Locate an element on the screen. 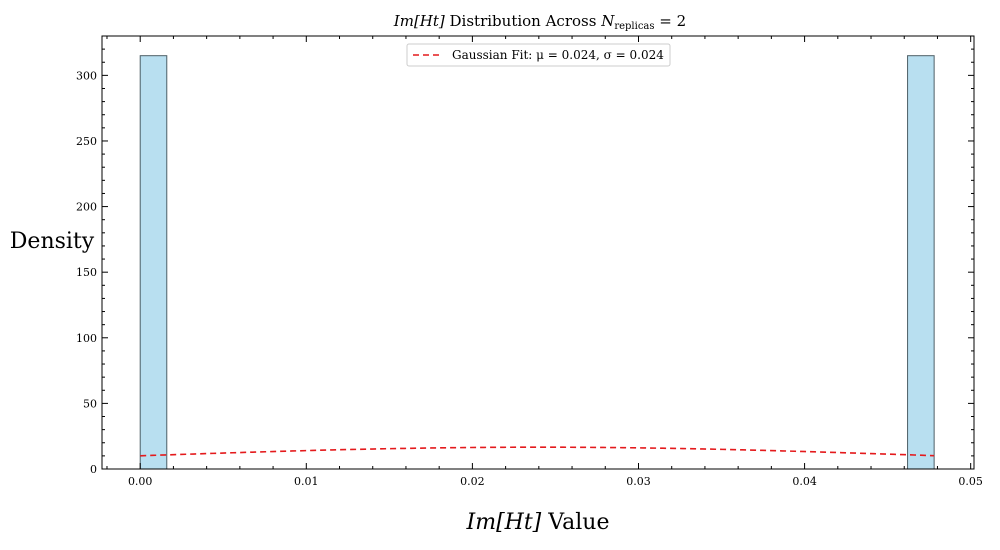  x-tick-label: 0.01 is located at coordinates (306, 481).